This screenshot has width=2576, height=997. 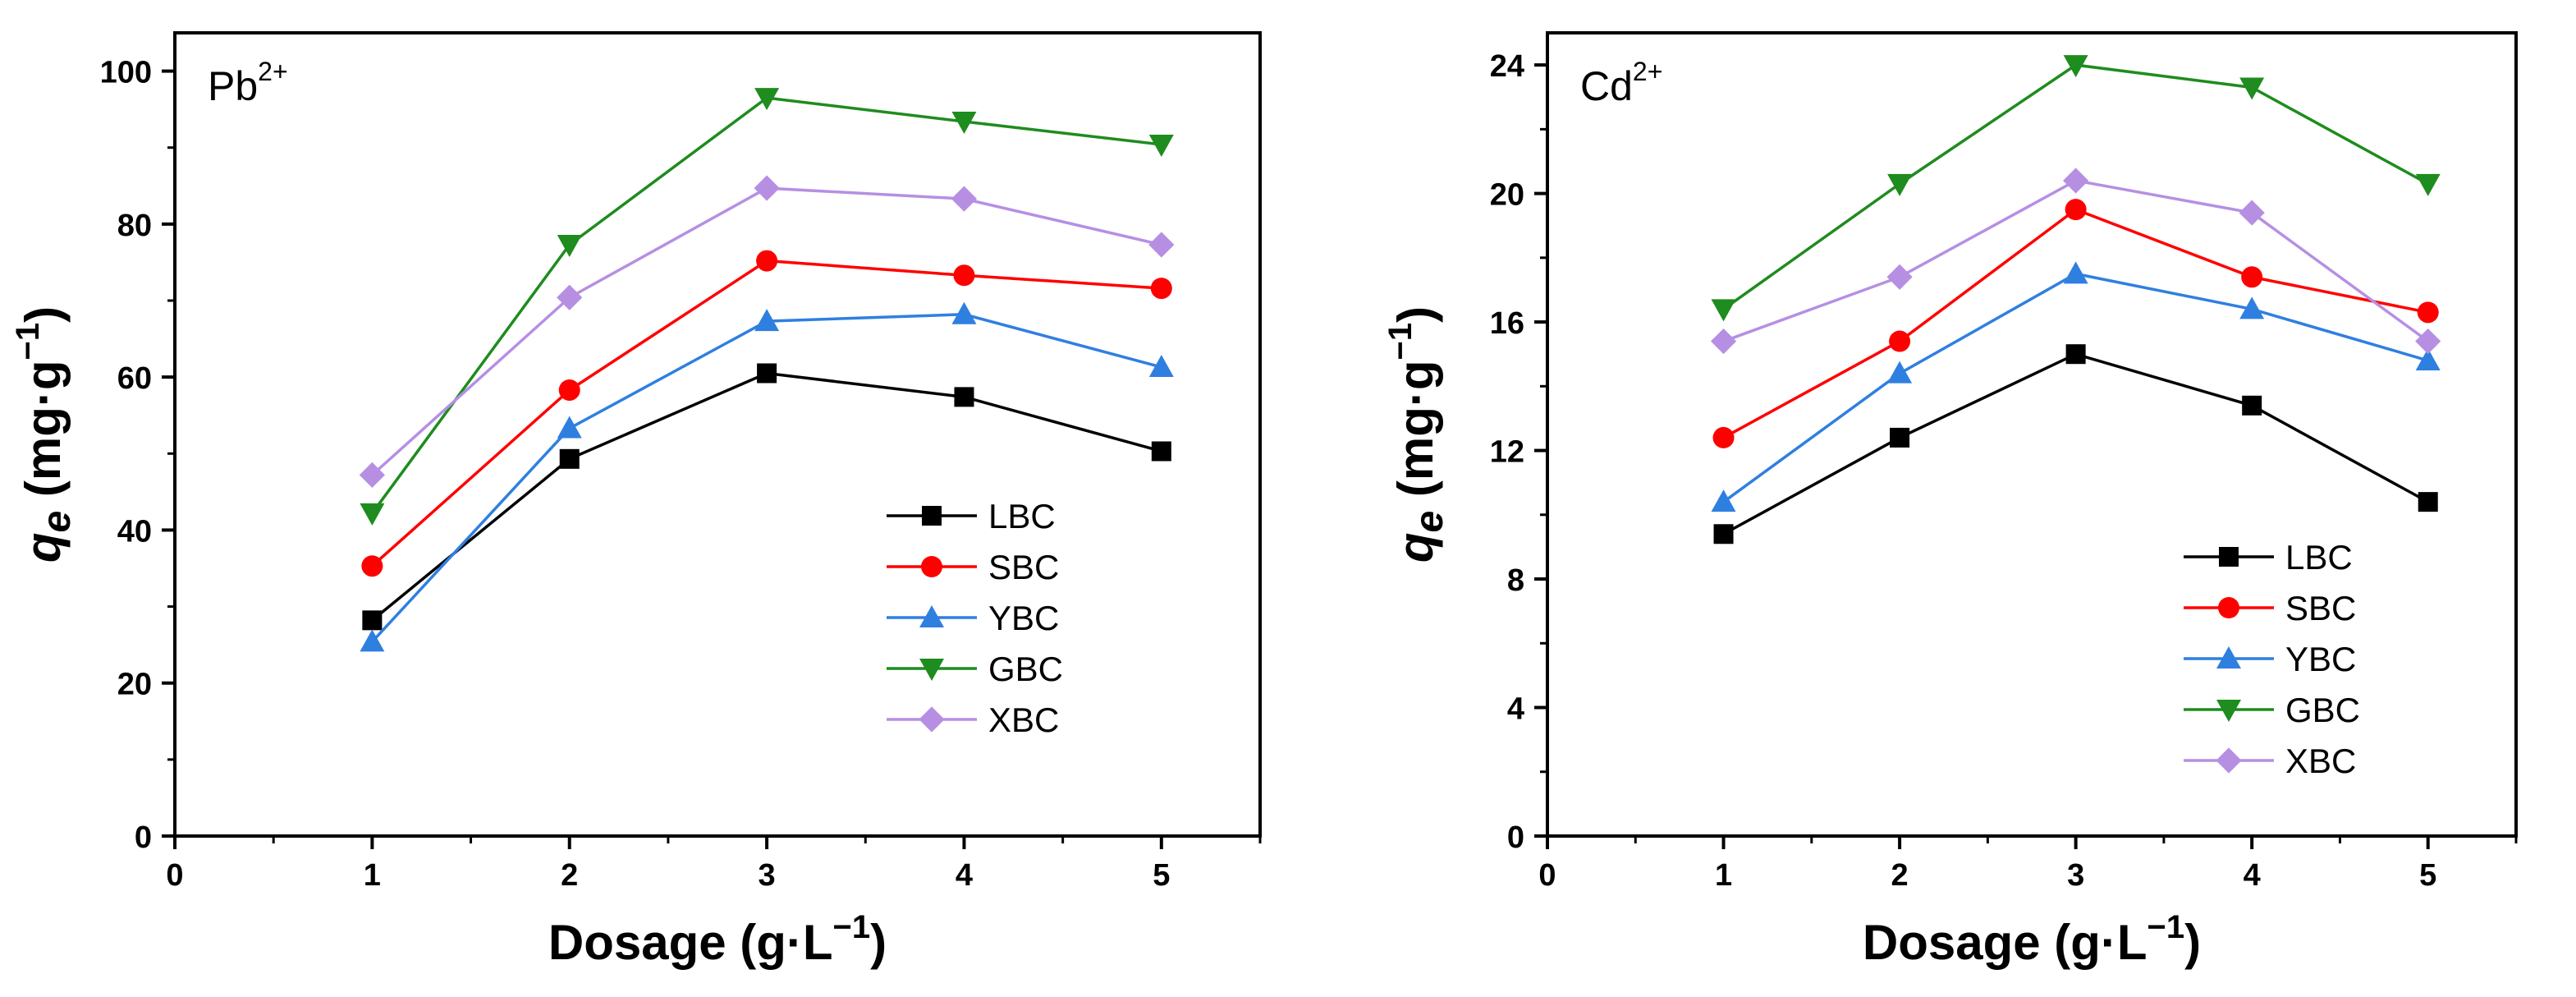 I want to click on series-line-ybc, so click(x=2076, y=387).